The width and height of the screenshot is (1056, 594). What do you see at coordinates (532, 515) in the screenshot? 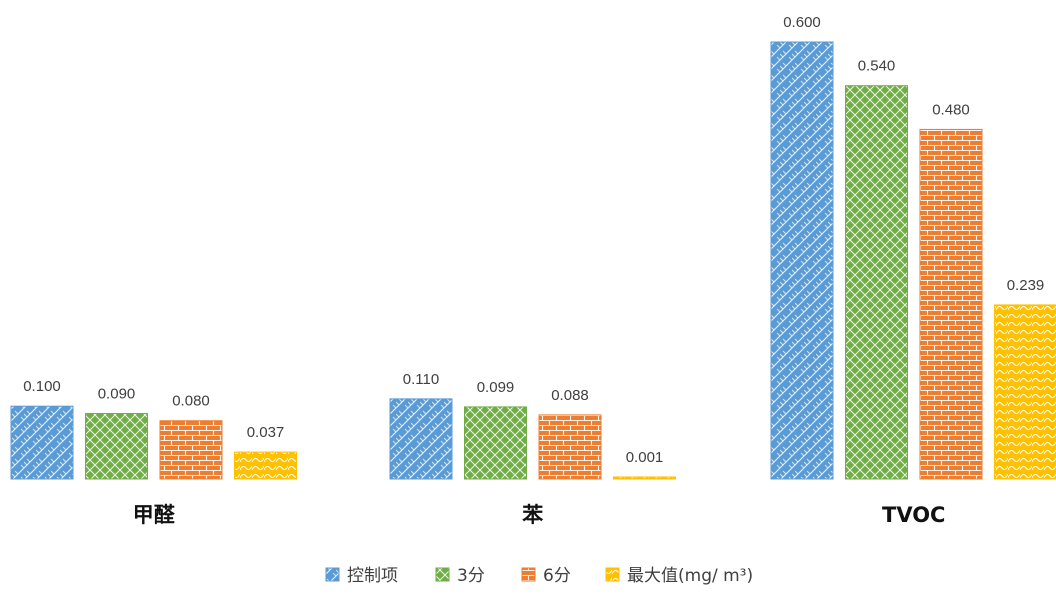
I see `category-label-1: 苯` at bounding box center [532, 515].